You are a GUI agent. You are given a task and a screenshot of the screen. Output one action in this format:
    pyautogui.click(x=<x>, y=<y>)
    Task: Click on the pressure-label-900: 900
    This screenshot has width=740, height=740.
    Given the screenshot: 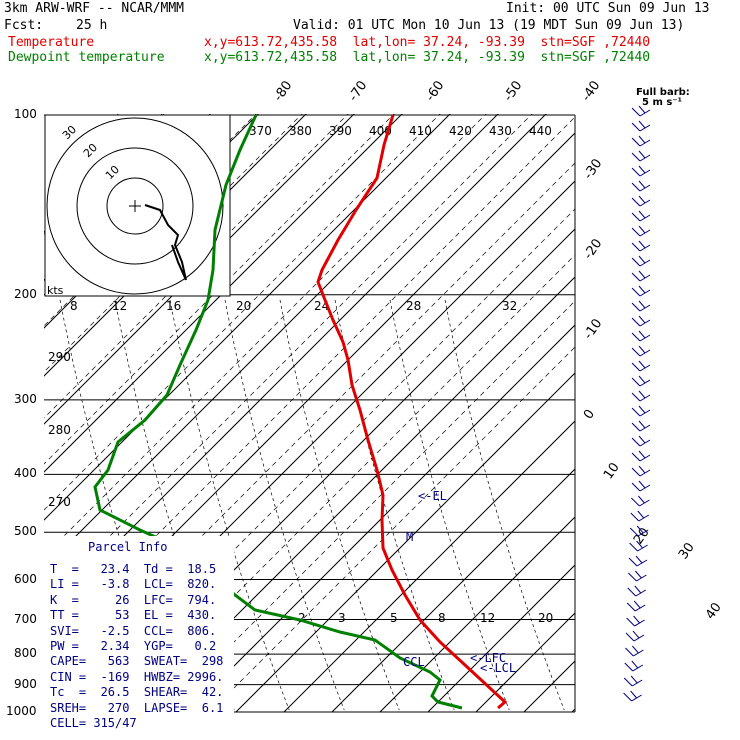 What is the action you would take?
    pyautogui.click(x=25, y=683)
    